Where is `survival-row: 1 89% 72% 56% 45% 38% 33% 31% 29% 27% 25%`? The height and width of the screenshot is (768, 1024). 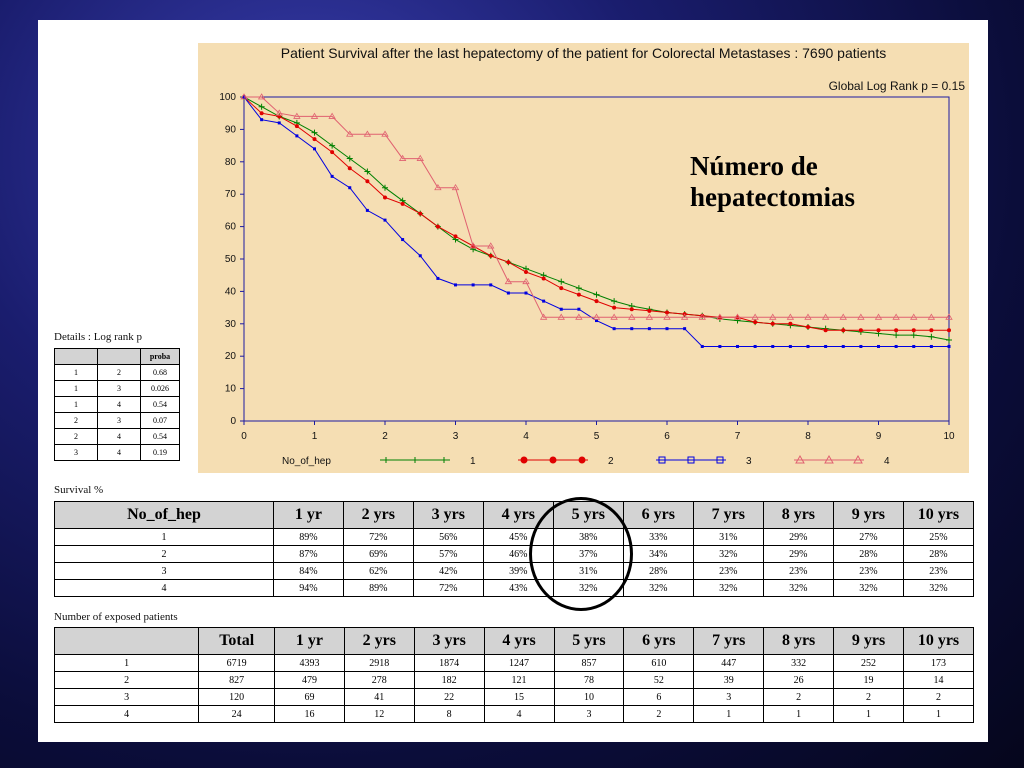 survival-row: 1 89% 72% 56% 45% 38% 33% 31% 29% 27% 25% is located at coordinates (514, 537).